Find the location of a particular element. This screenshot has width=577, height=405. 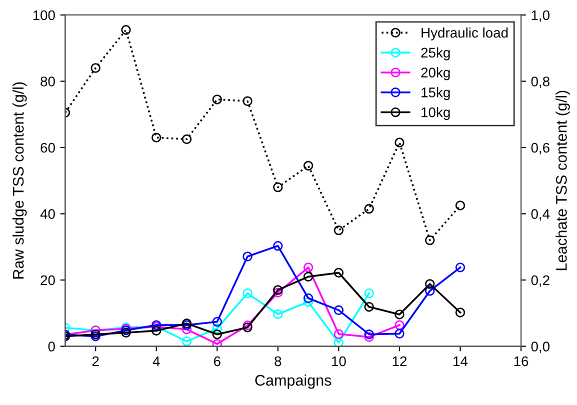

x-tick-label: 2 is located at coordinates (95, 361).